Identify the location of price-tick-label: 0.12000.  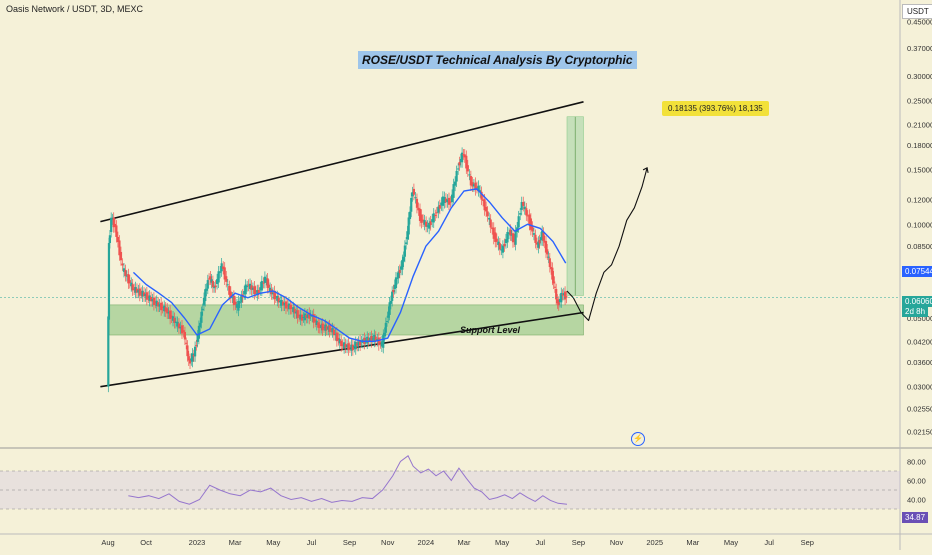
(919, 200).